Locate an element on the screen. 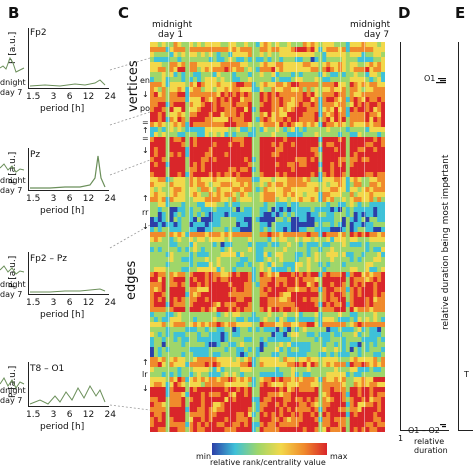 Image resolution: width=474 pixels, height=474 pixels. colorbar is located at coordinates (269, 449).